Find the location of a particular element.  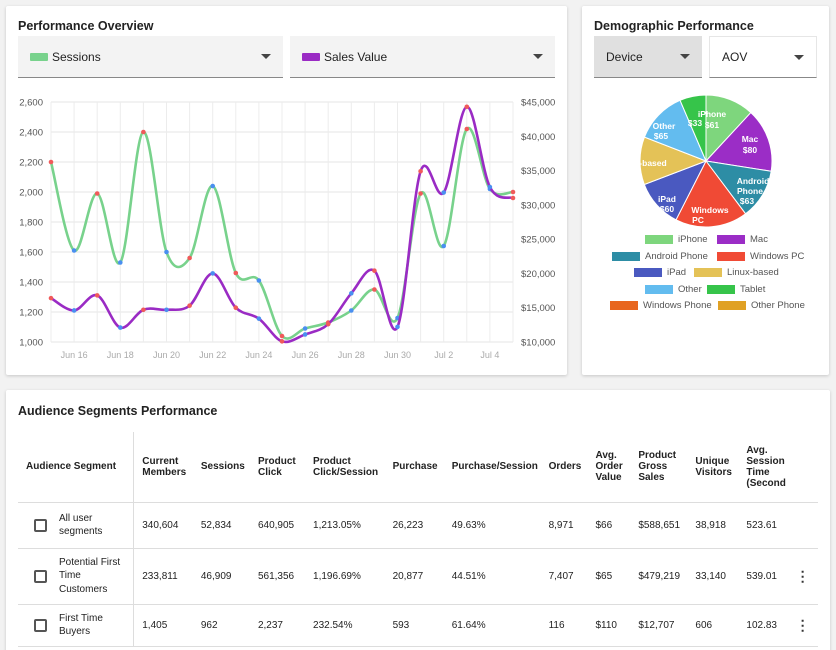

col-current-members: Current Members is located at coordinates (163, 467).